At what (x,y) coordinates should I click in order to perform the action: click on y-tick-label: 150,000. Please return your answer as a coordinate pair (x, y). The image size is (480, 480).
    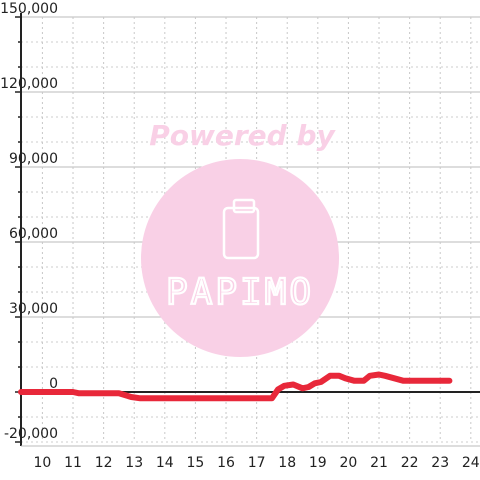
    Looking at the image, I should click on (29, 9).